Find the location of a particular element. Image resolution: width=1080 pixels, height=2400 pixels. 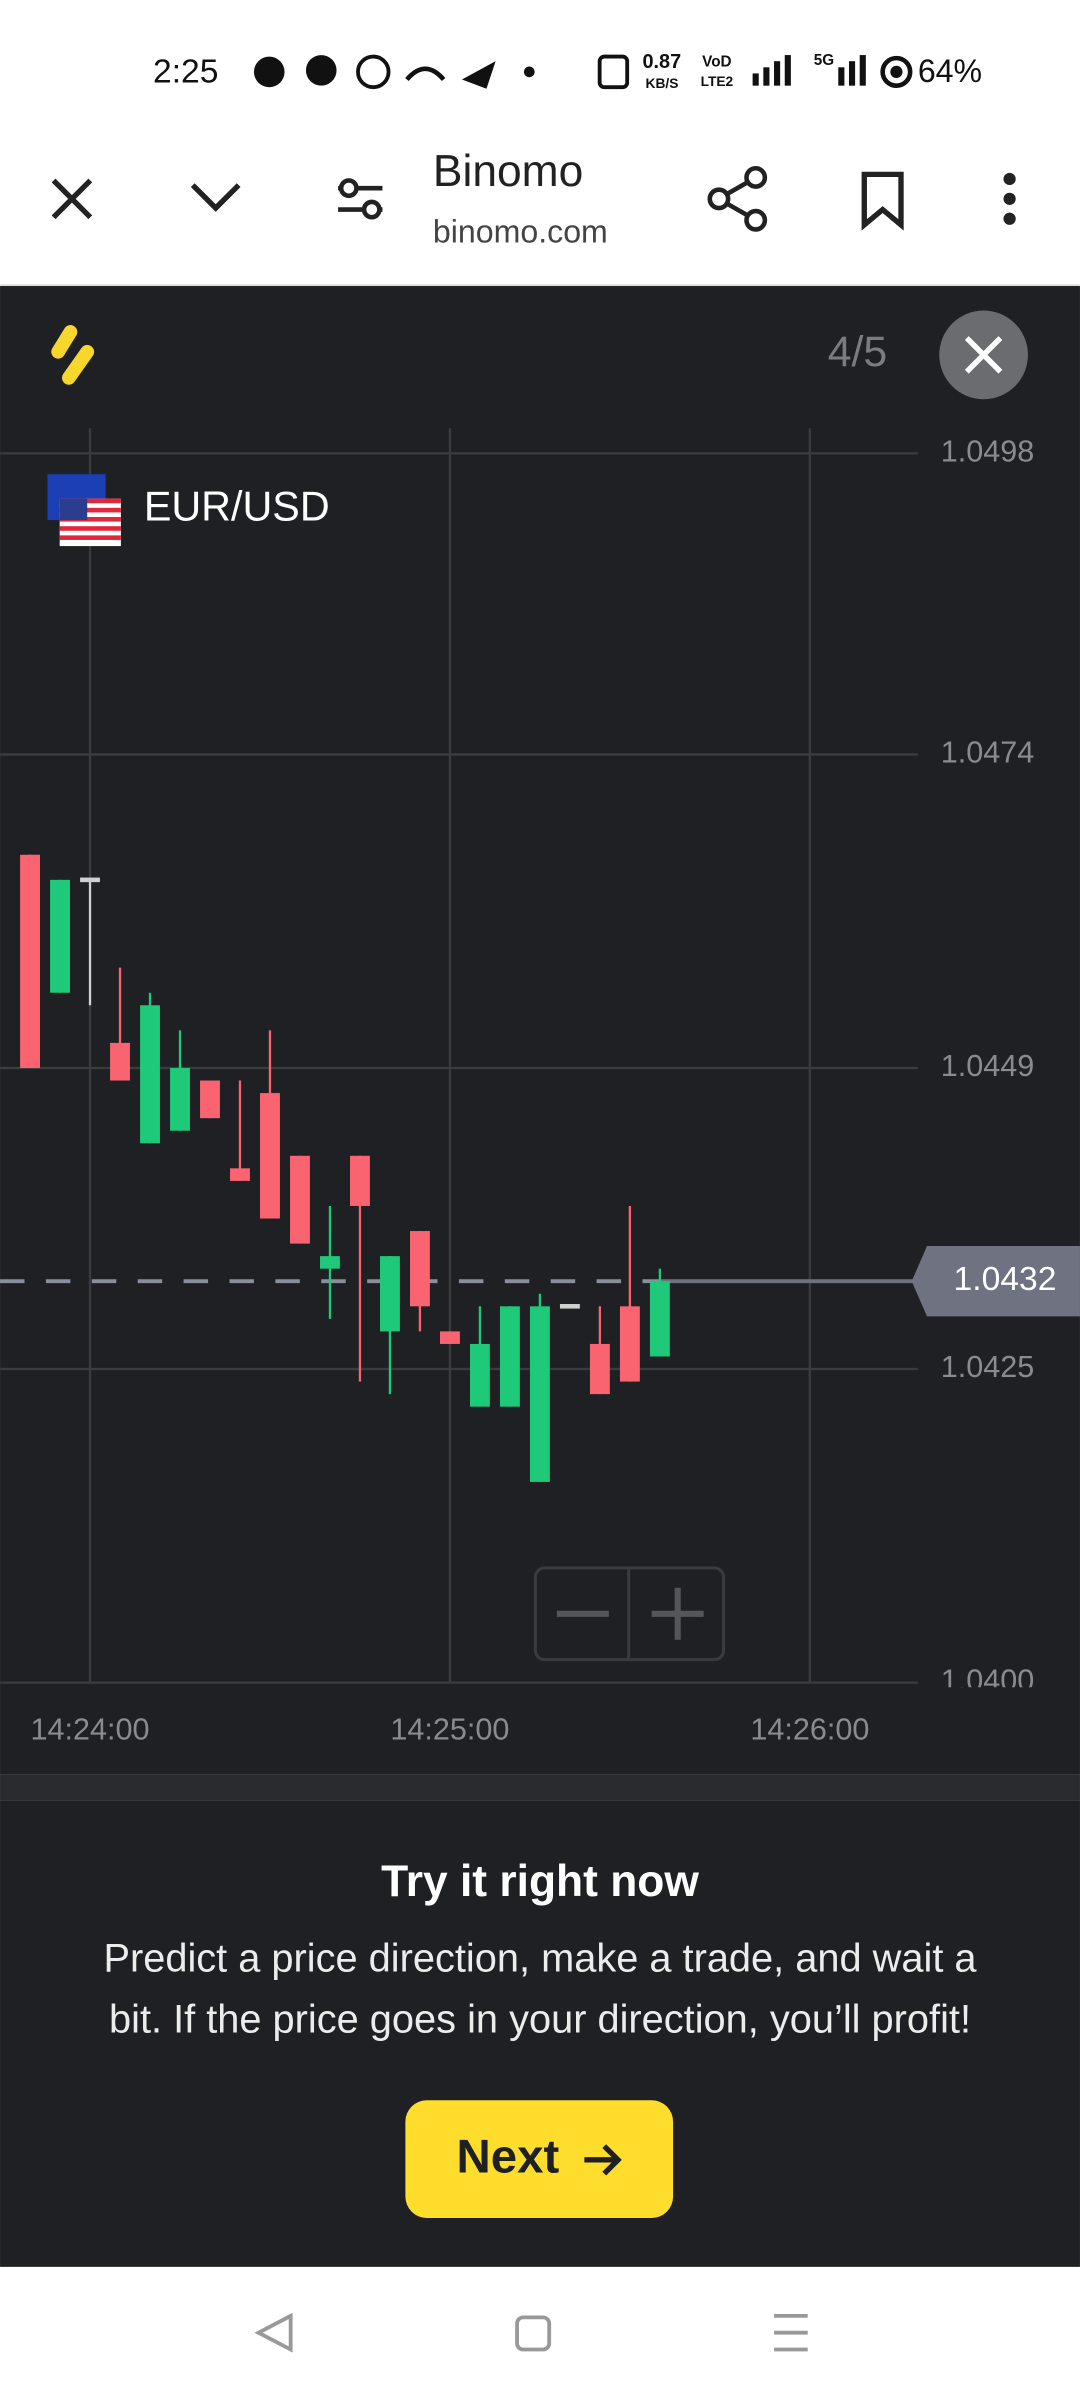

network-type: 5G is located at coordinates (824, 60).